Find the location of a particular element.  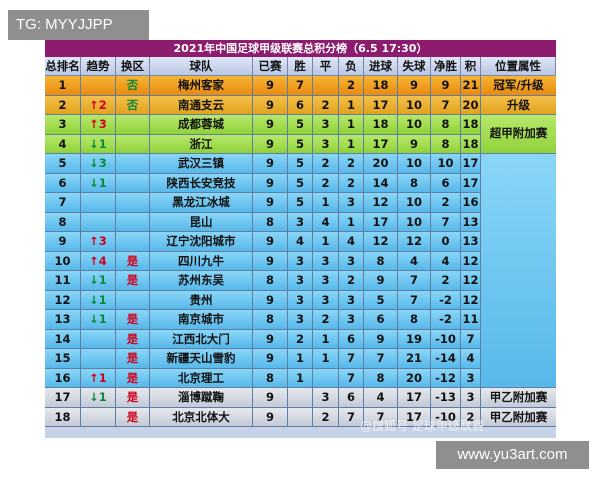

points-cell: 16 is located at coordinates (471, 202).